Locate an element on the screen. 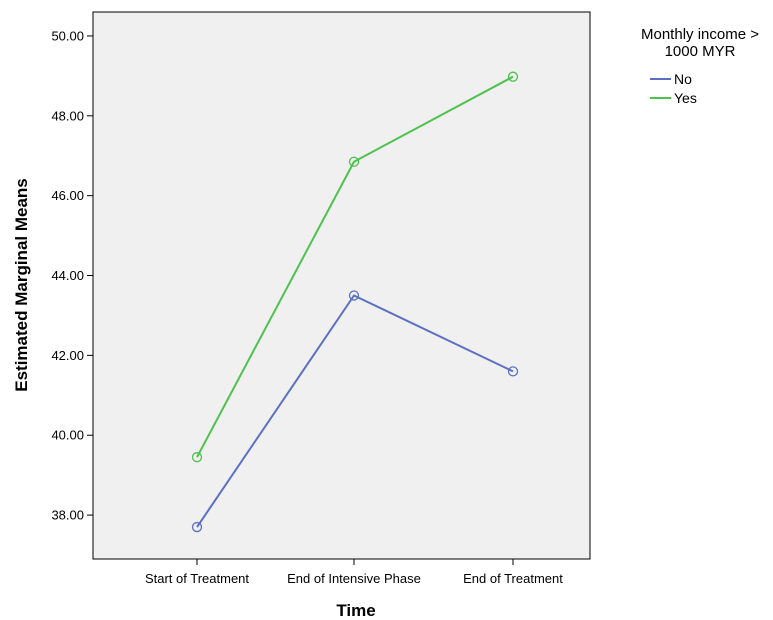 The image size is (773, 620). y-tick-label-4: 46.00 is located at coordinates (67, 195).